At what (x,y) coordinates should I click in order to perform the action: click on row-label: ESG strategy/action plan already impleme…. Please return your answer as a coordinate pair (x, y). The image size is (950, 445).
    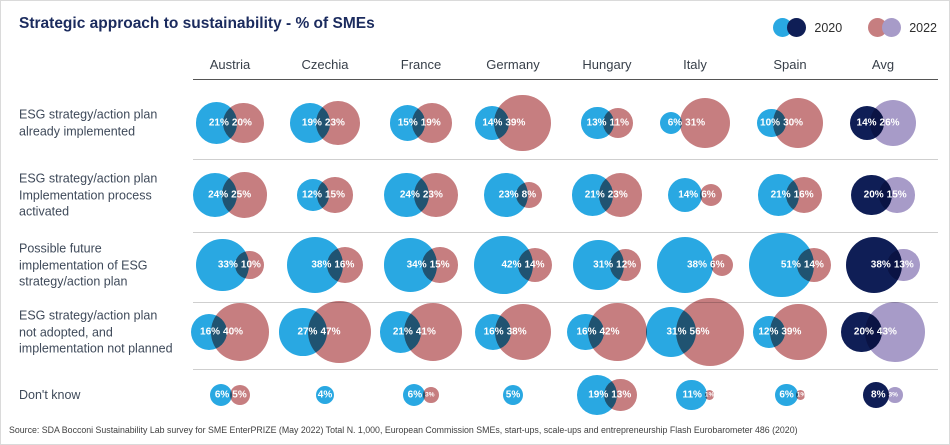
    Looking at the image, I should click on (88, 123).